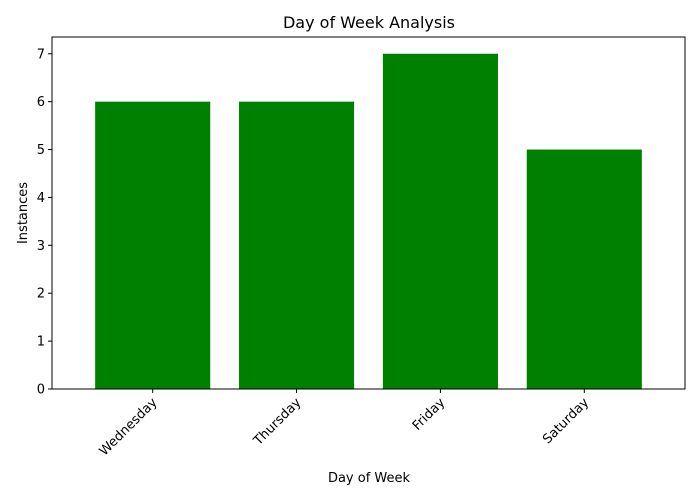 This screenshot has width=700, height=504. Describe the element at coordinates (41, 390) in the screenshot. I see `y-tick-label: 0` at that location.